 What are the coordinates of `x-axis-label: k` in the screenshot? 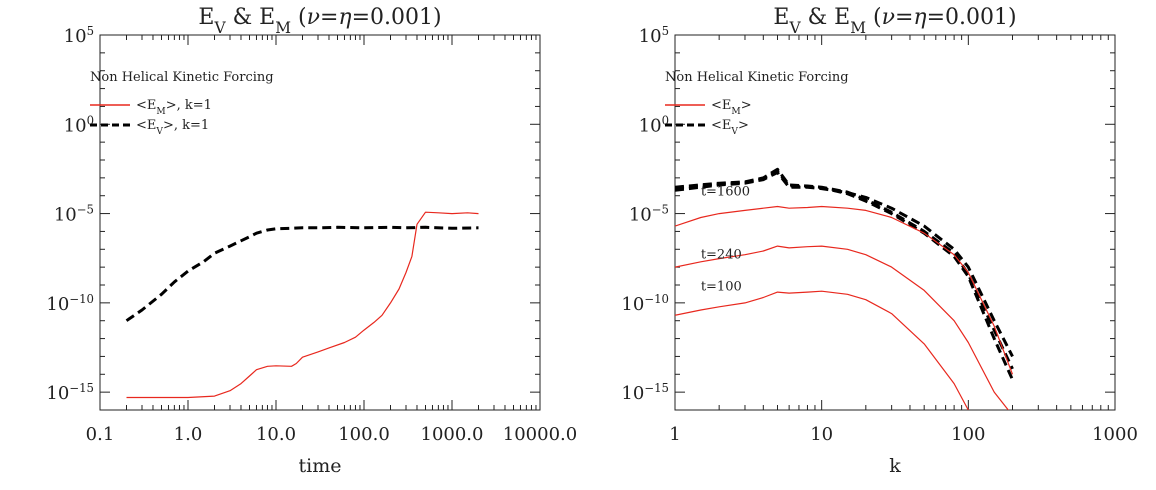 It's located at (895, 466).